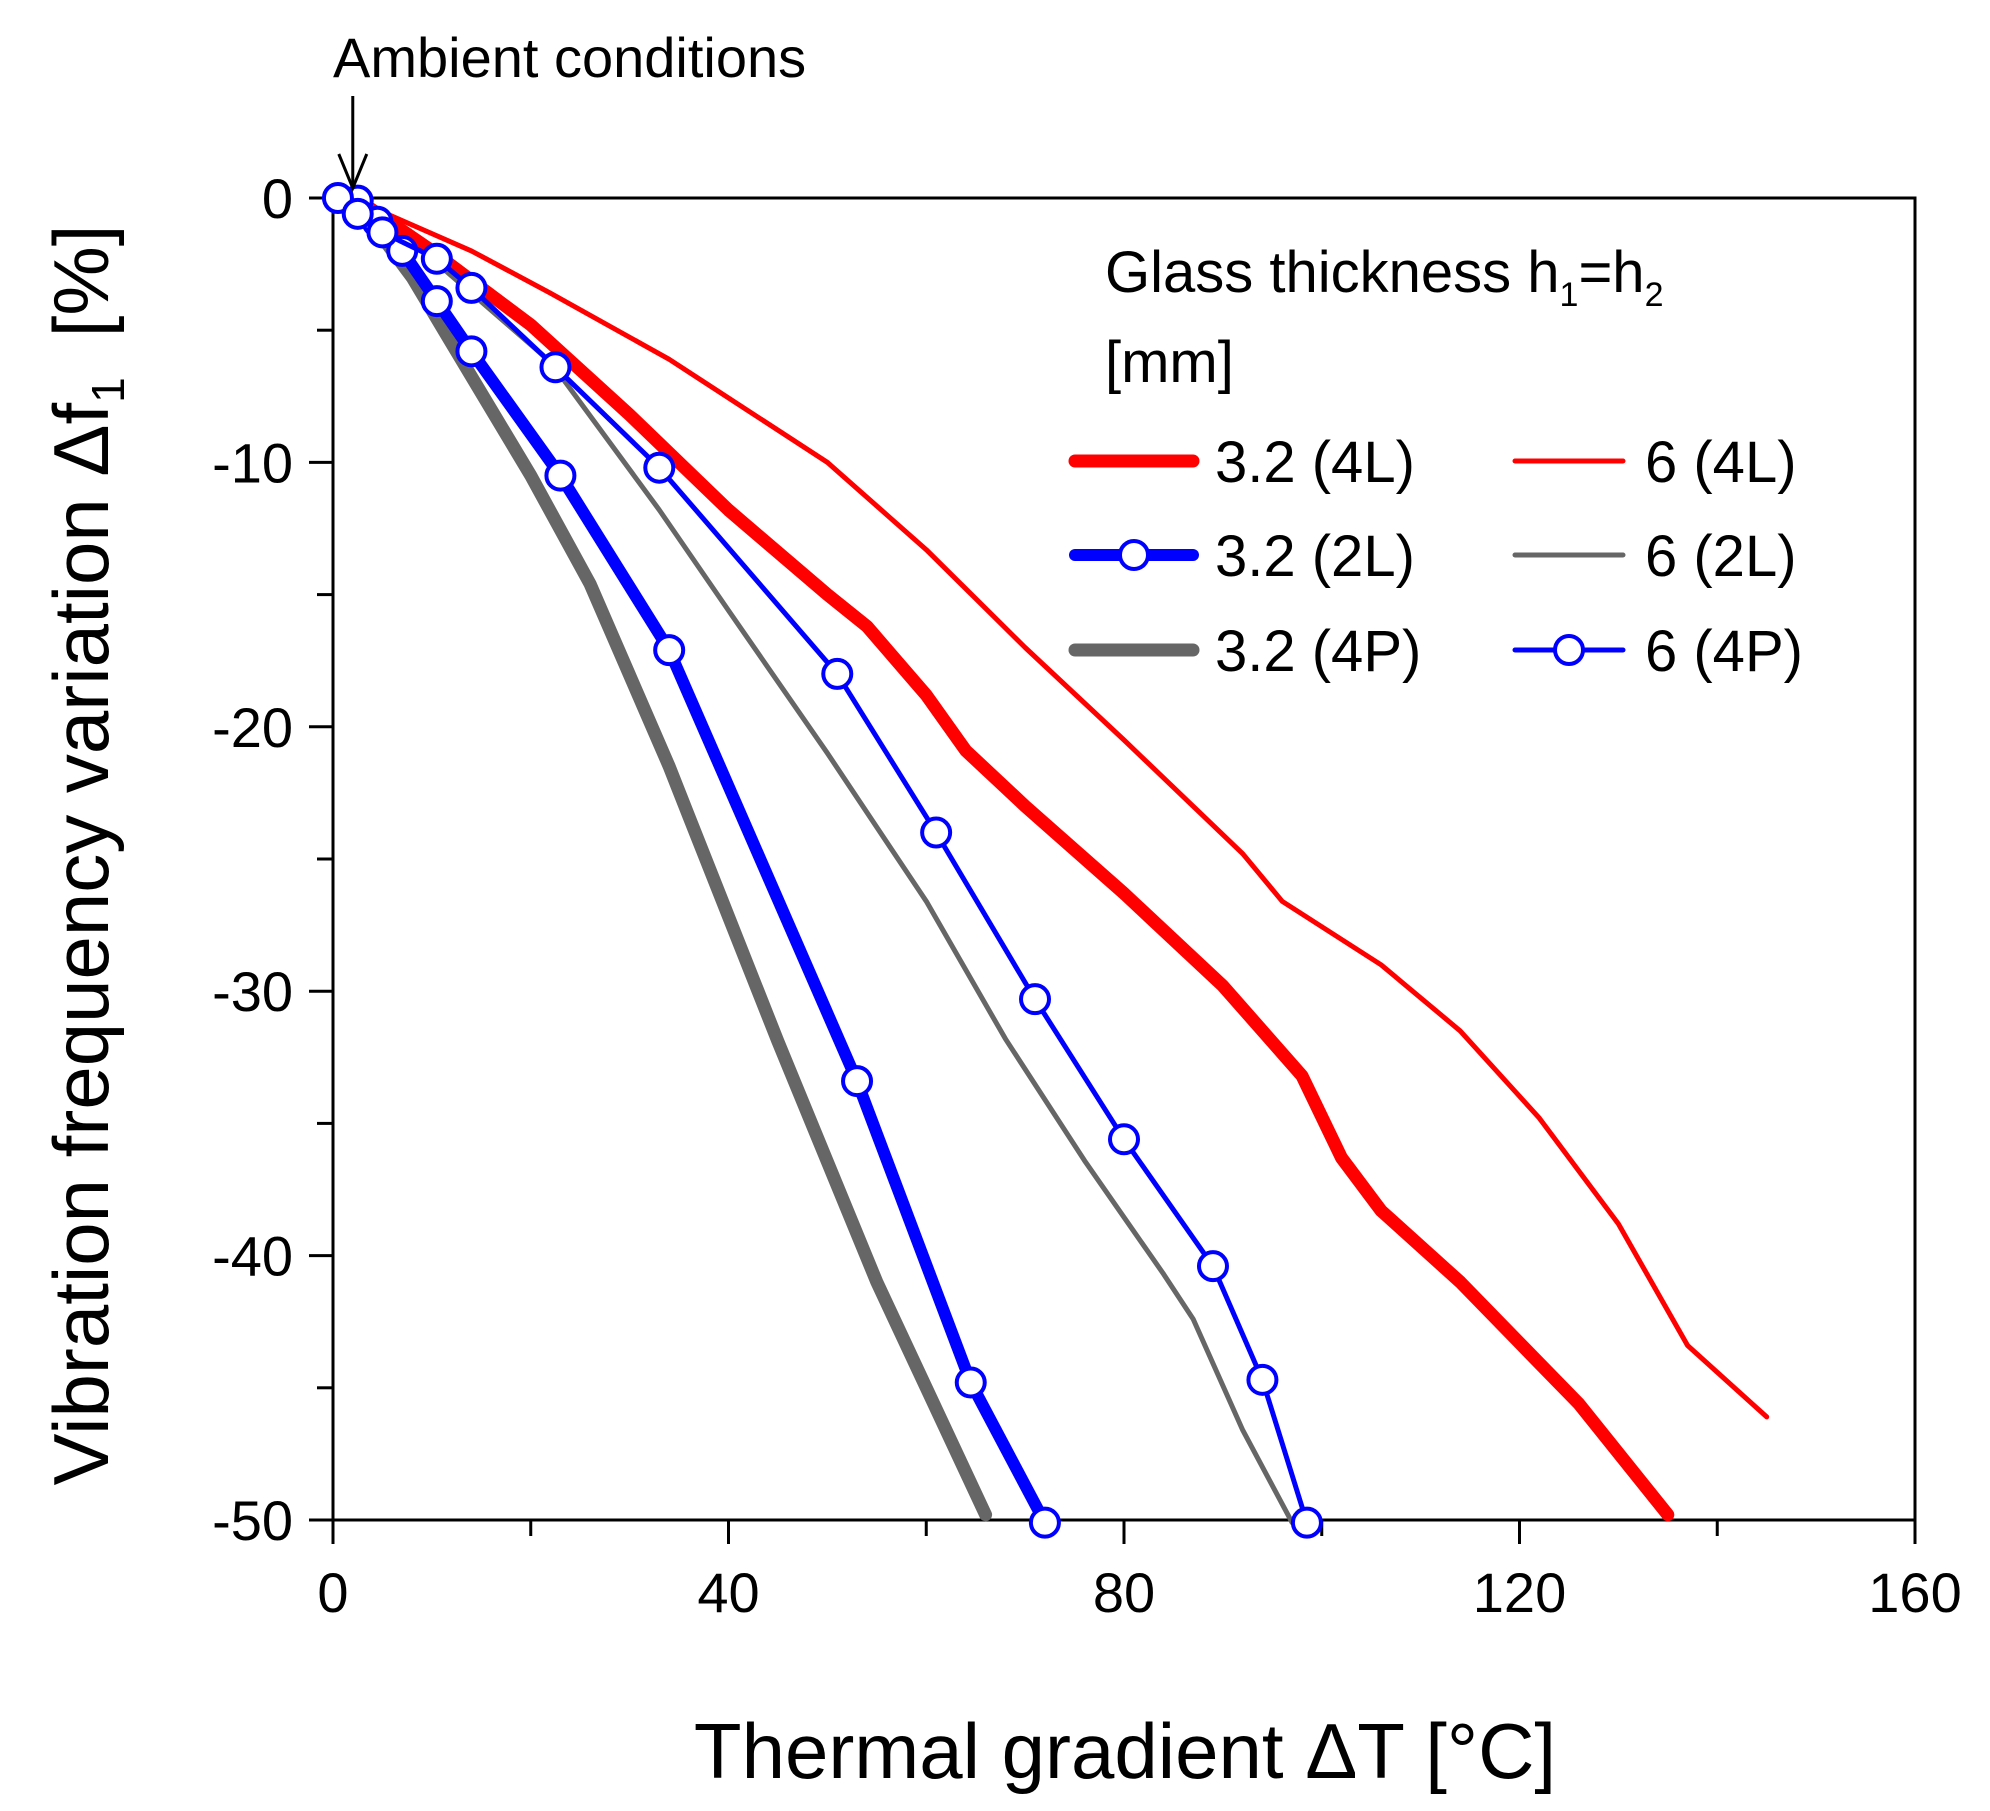  I want to click on legend-marker-6-4p, so click(1569, 650).